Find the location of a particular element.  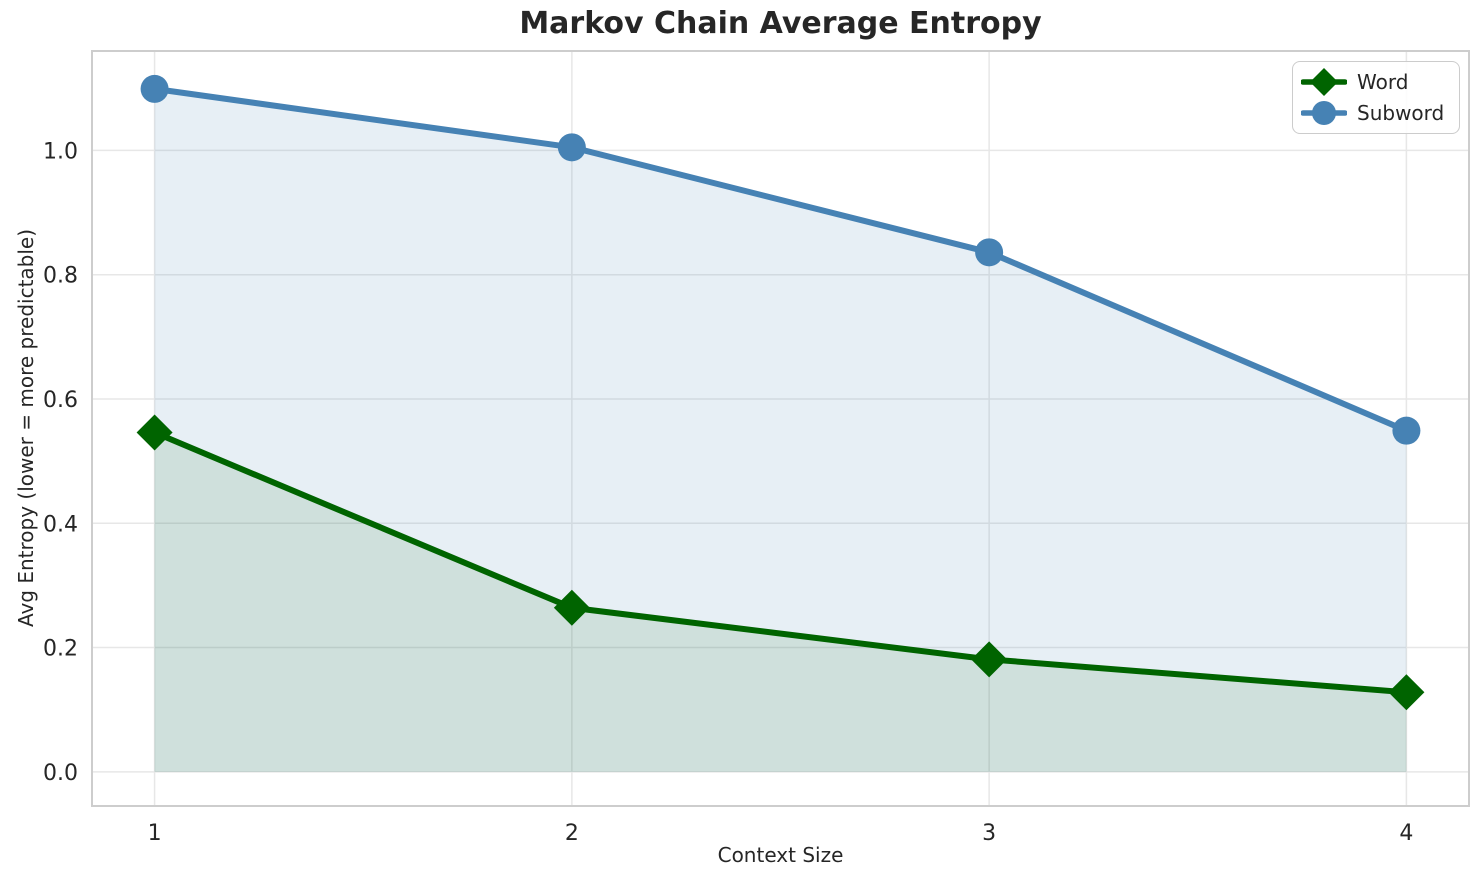

svg-text: 4 is located at coordinates (1406, 833).